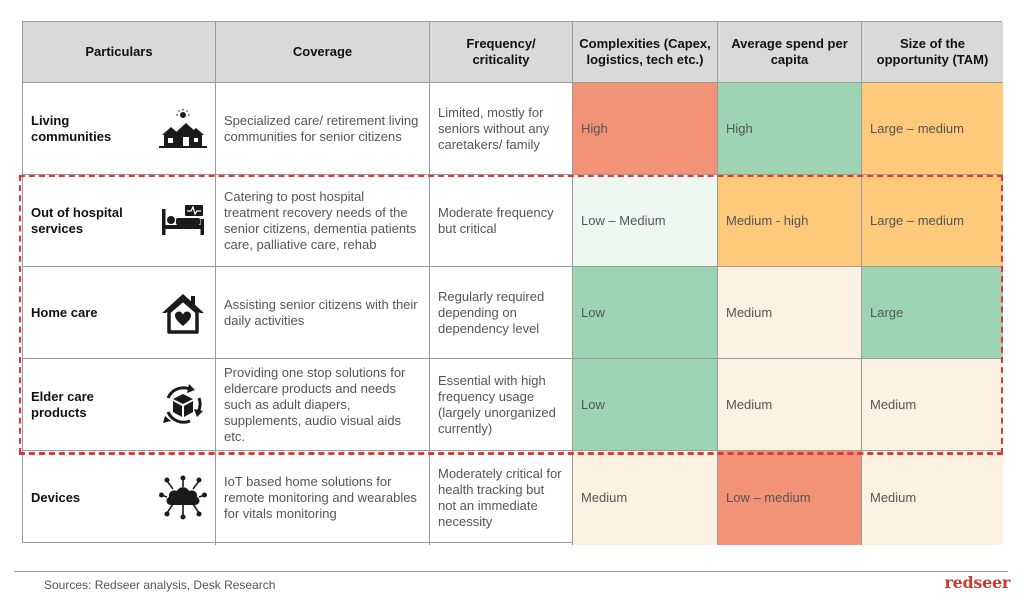 The image size is (1024, 615). I want to click on row-particular: Out of hospital services, so click(119, 221).